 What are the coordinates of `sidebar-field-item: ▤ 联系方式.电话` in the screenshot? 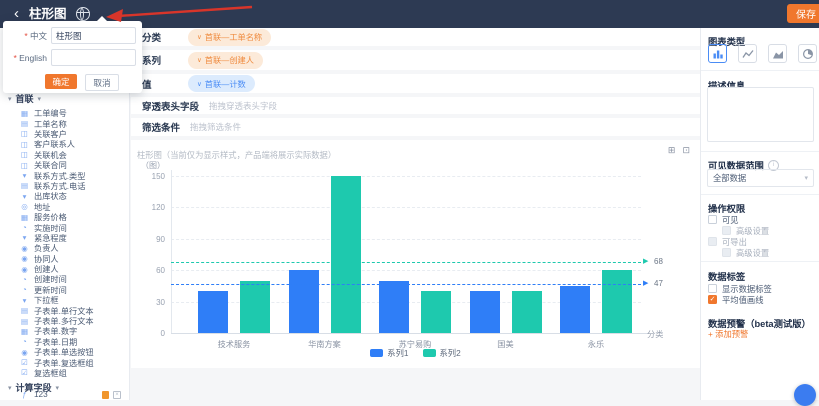 It's located at (64, 186).